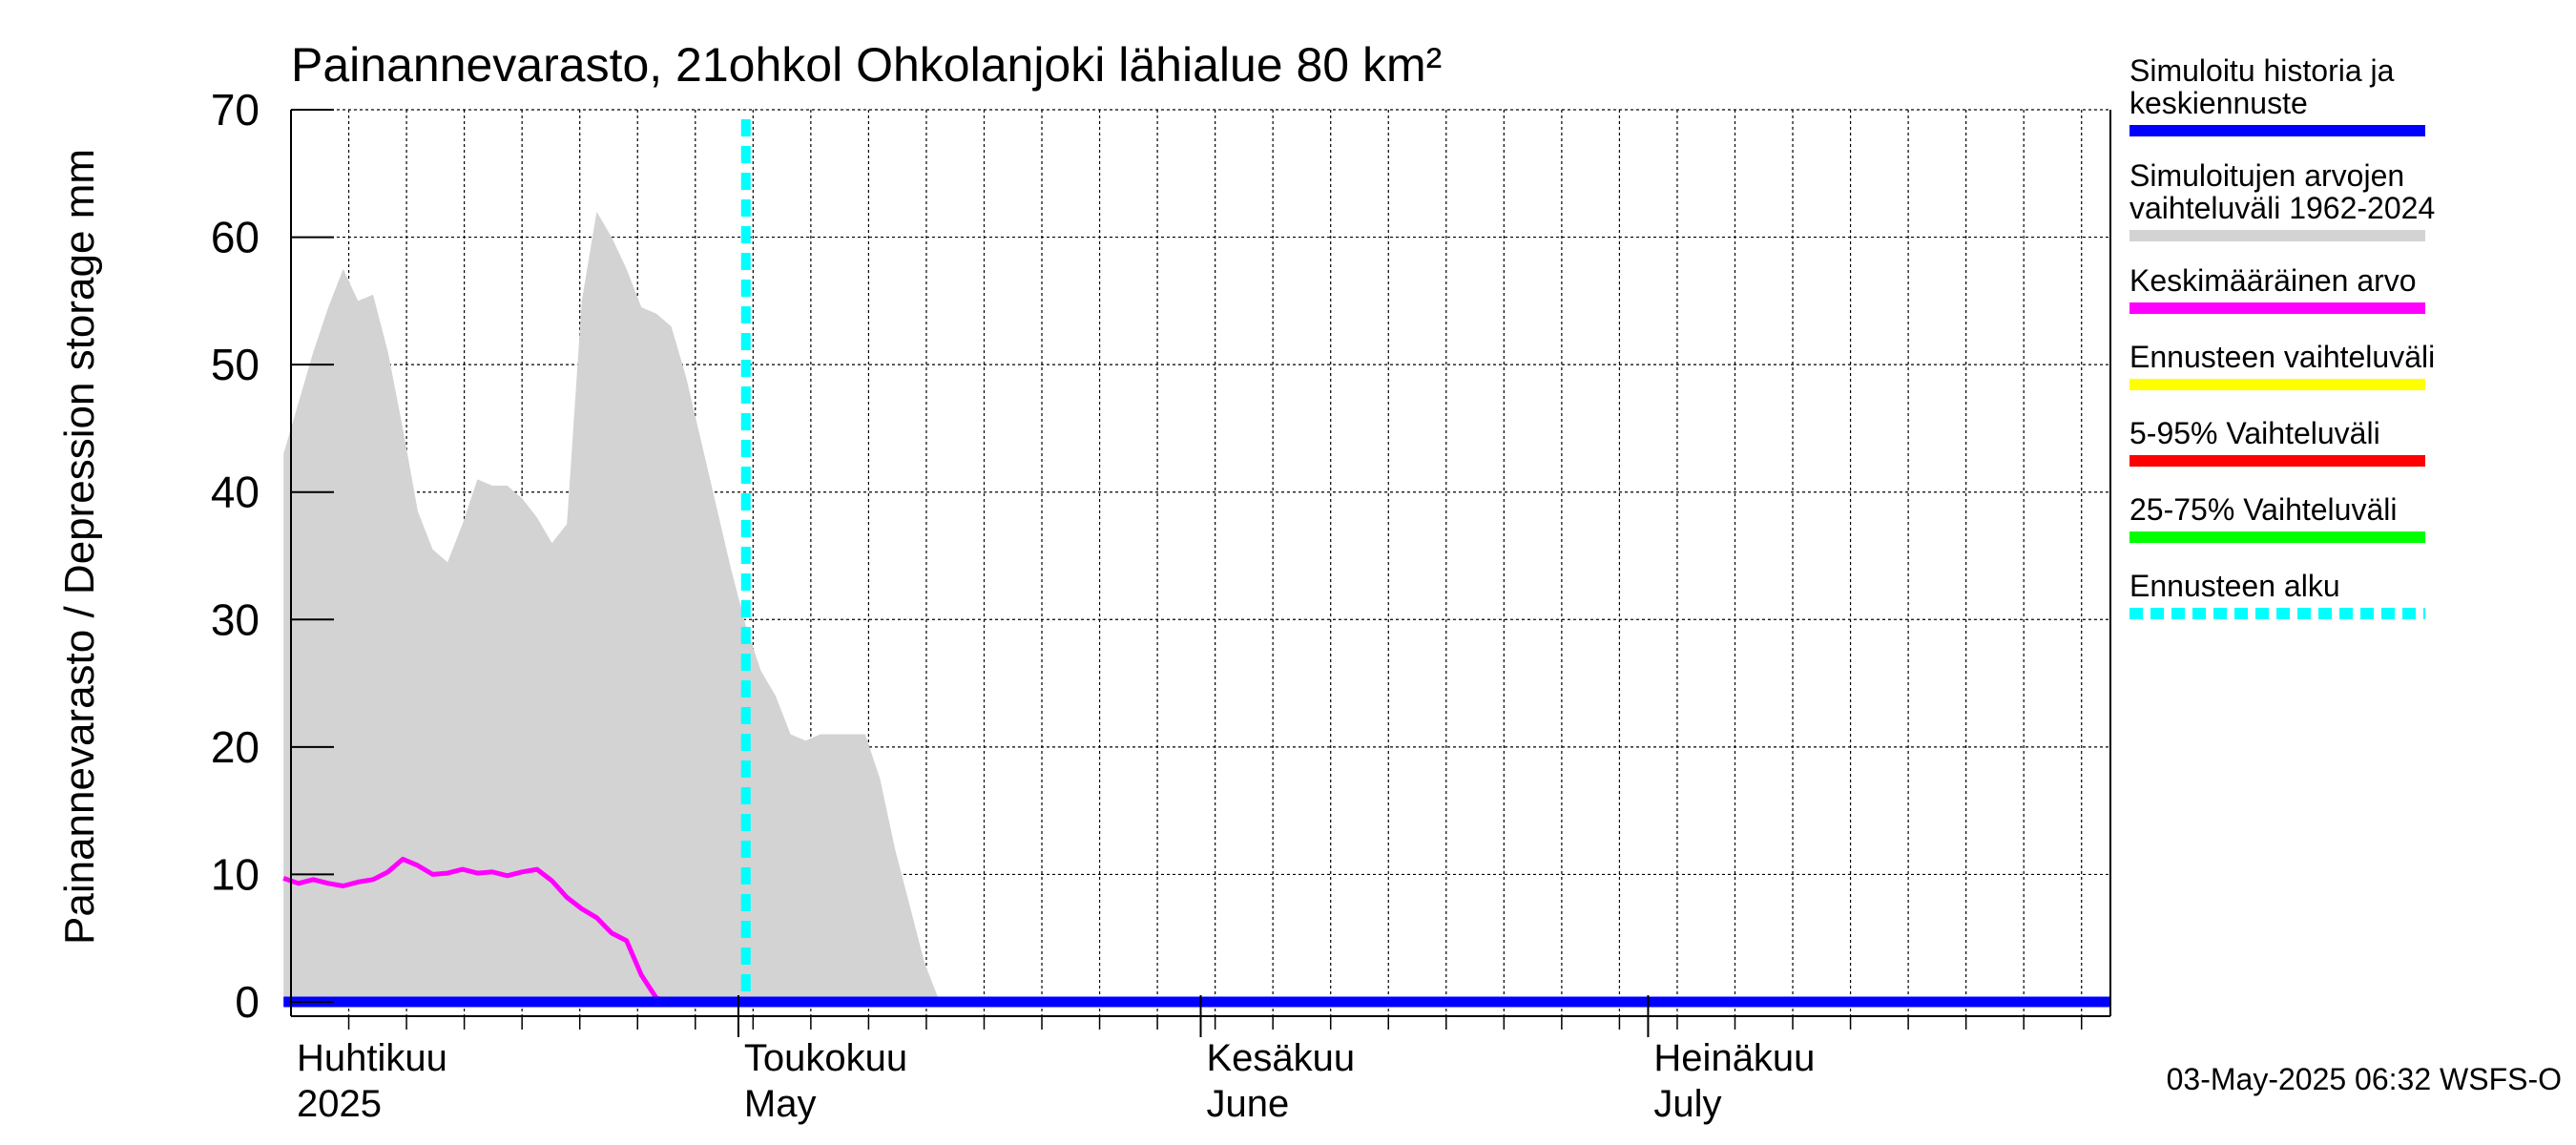 The width and height of the screenshot is (2576, 1145). I want to click on y-tick-label: 30, so click(235, 619).